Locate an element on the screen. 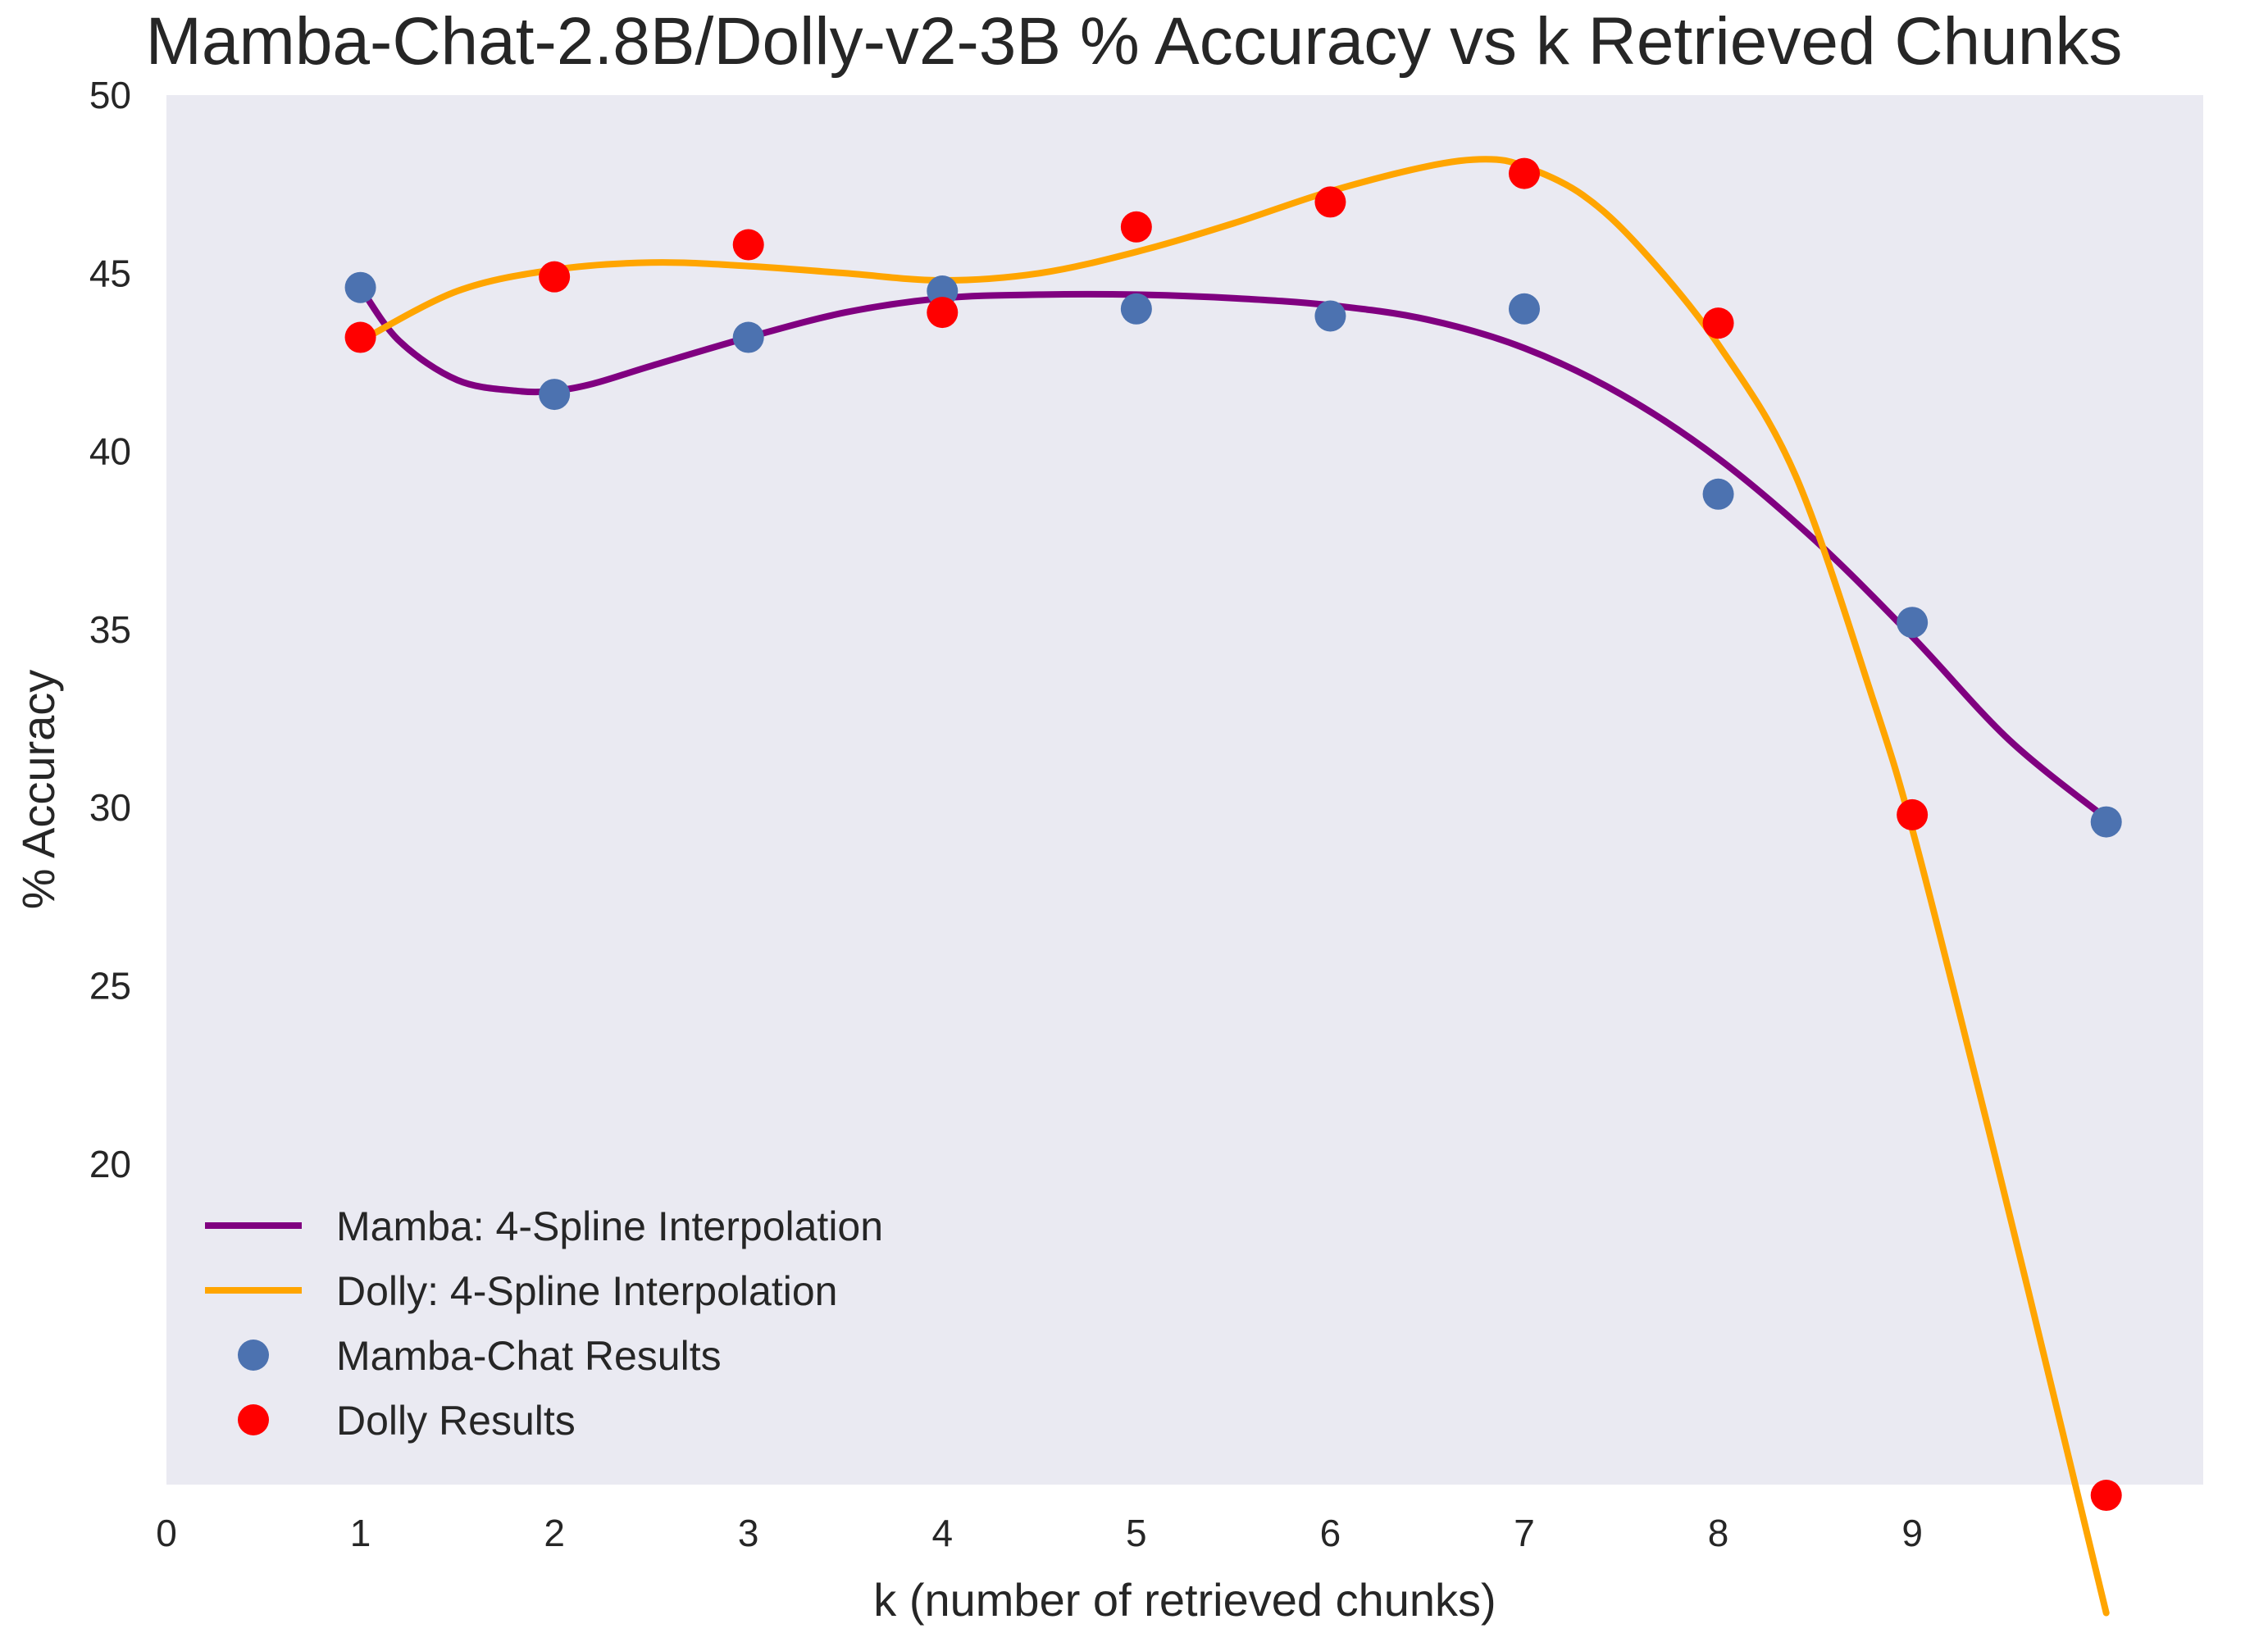  x-tick-label: 4 is located at coordinates (942, 1533).